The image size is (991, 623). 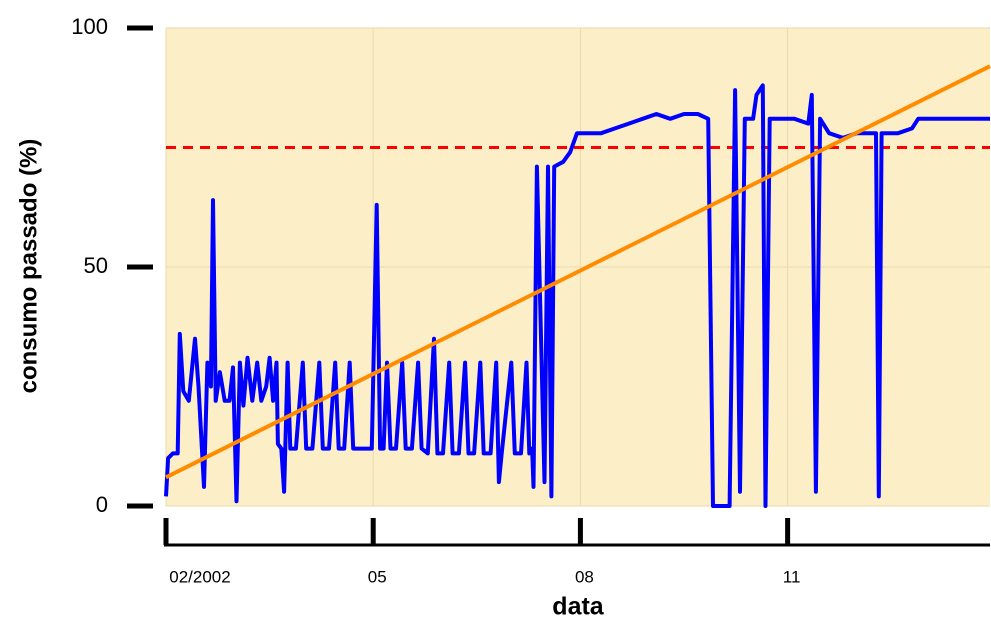 What do you see at coordinates (199, 576) in the screenshot?
I see `x-tick-label: 02/2002` at bounding box center [199, 576].